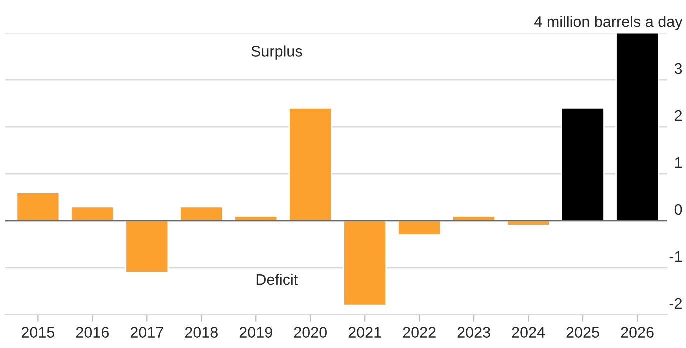 This screenshot has height=348, width=686. I want to click on x-tick-label: 2015, so click(38, 332).